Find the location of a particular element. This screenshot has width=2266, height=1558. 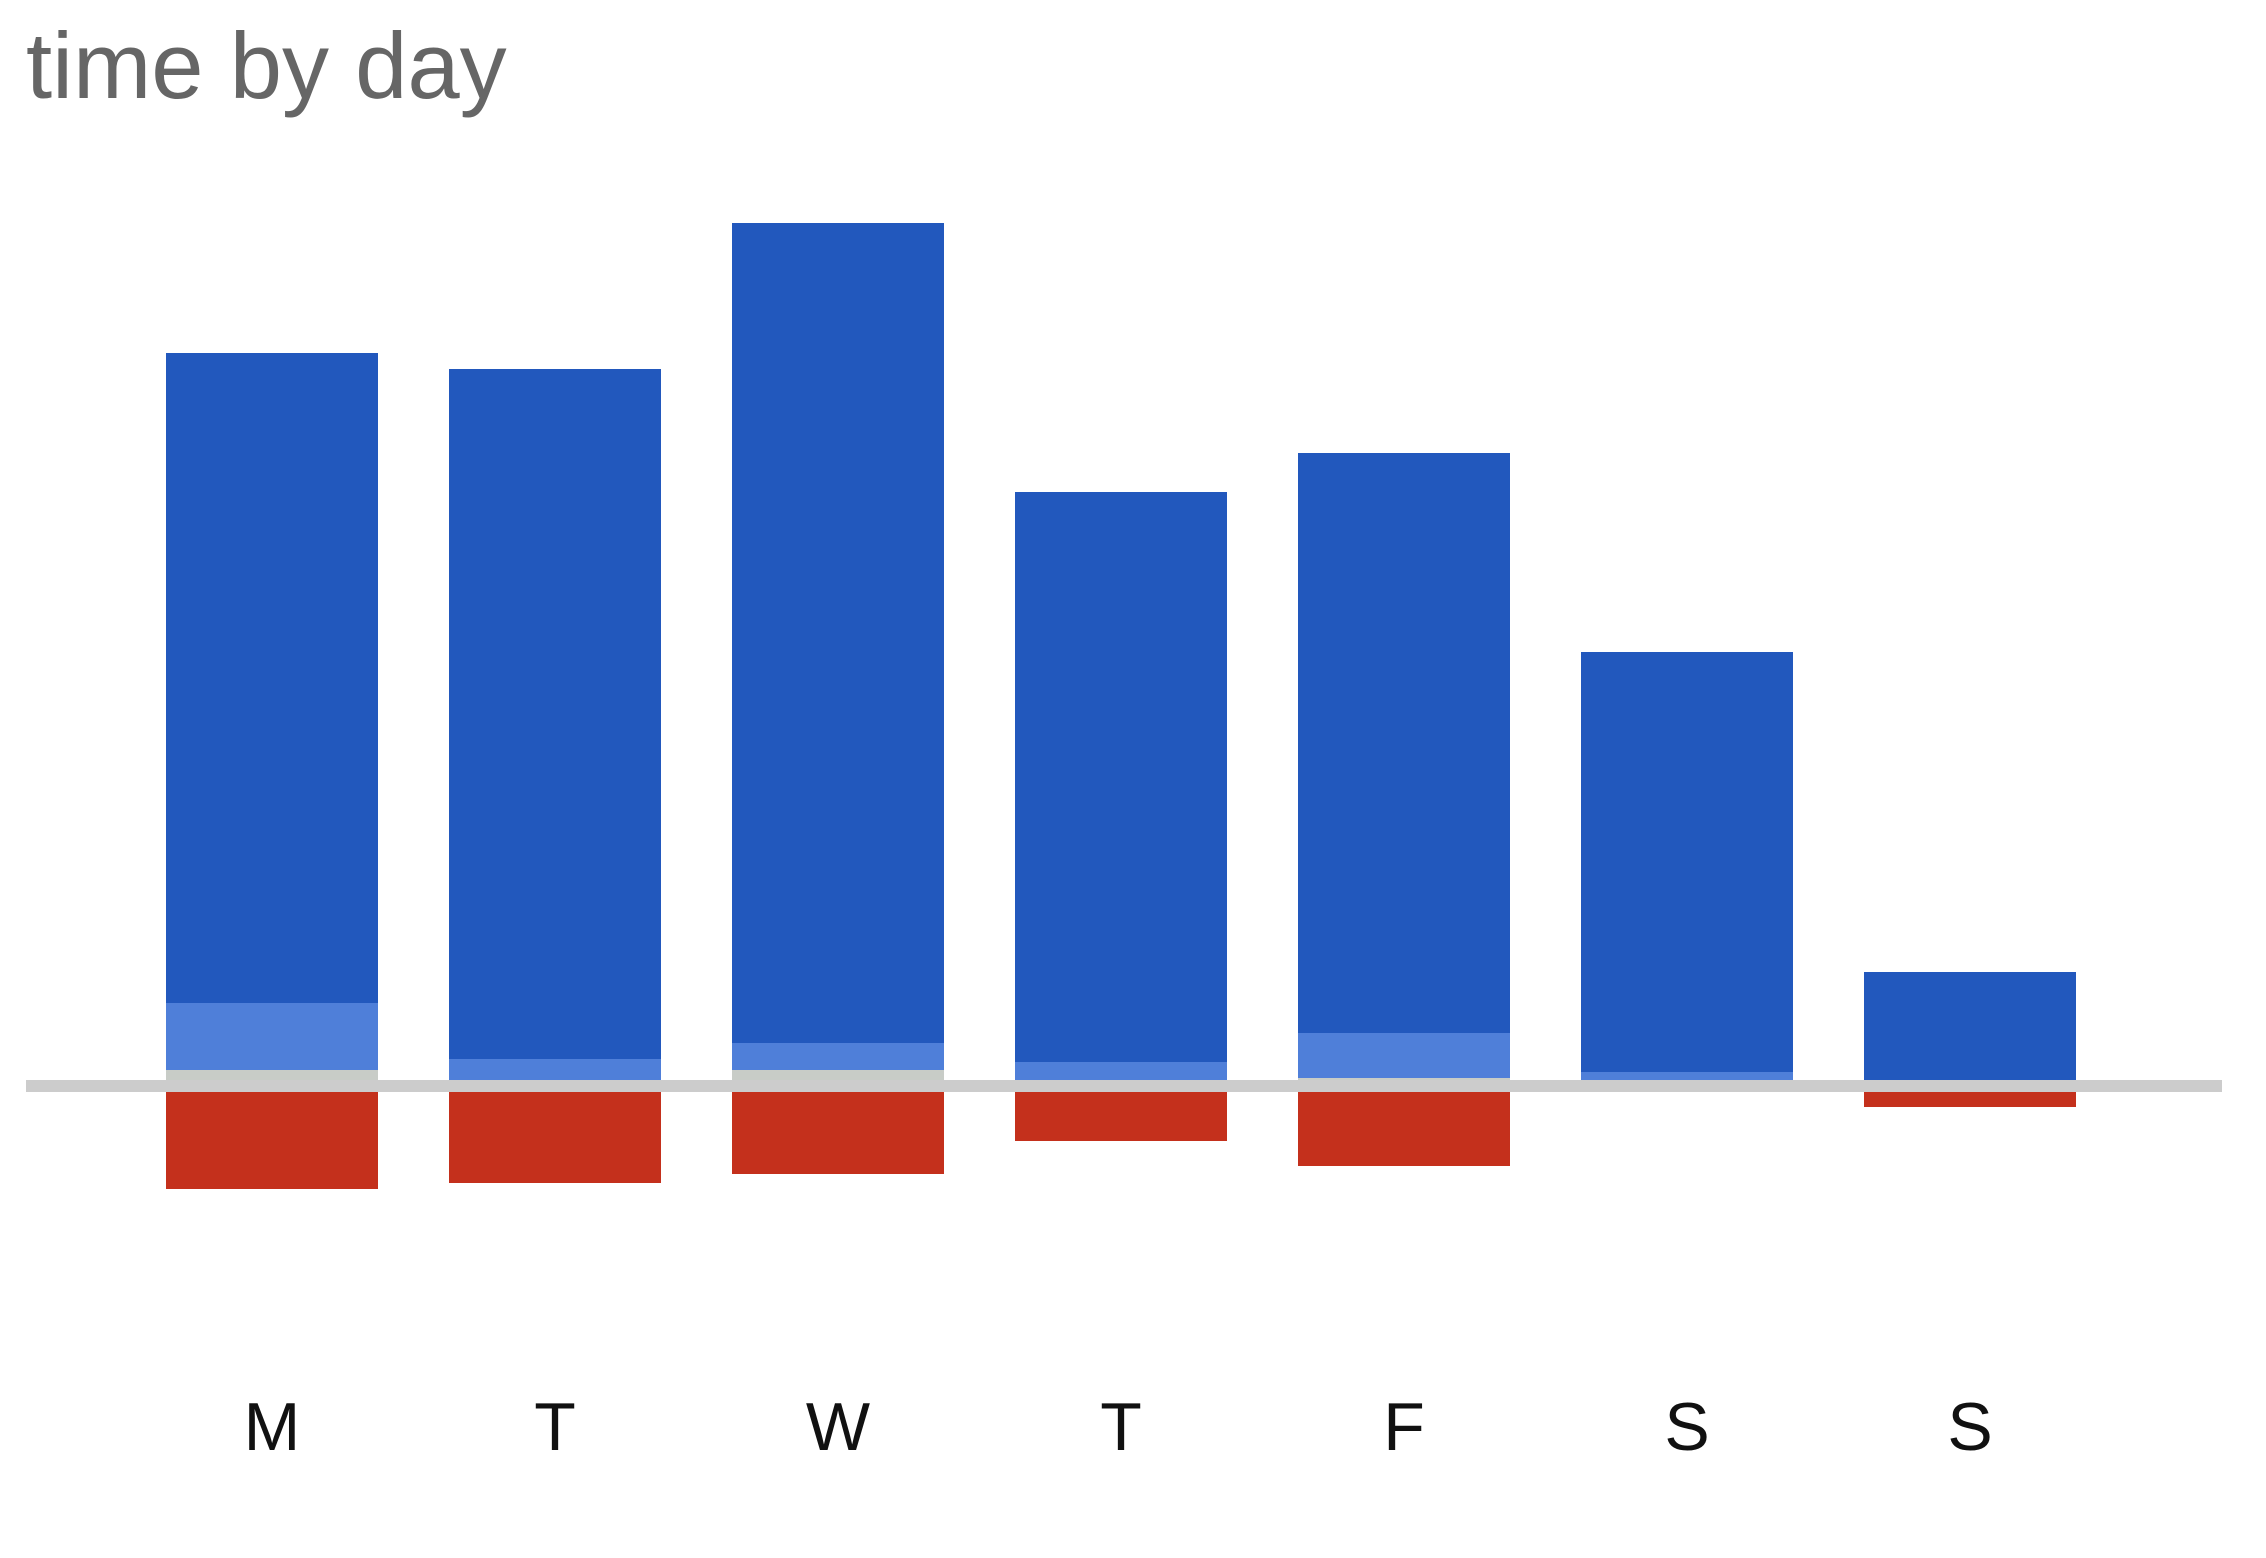

chart-title: time by day is located at coordinates (266, 65).